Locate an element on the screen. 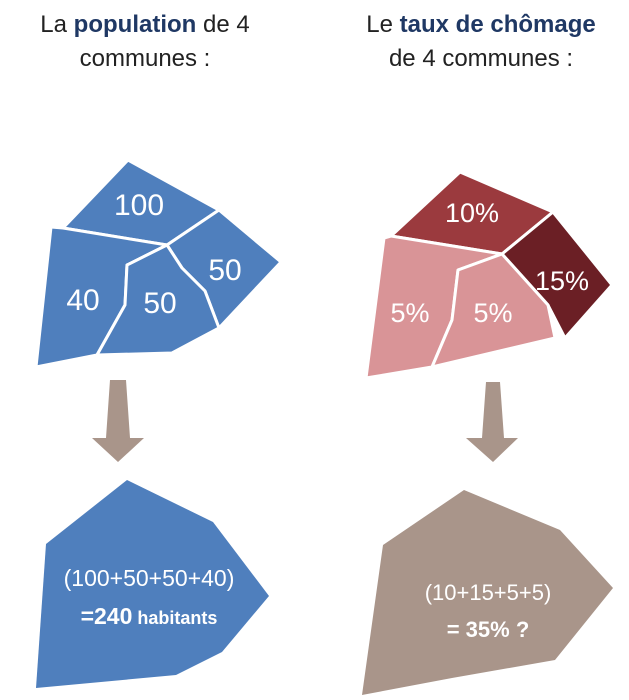 The width and height of the screenshot is (629, 700). rate-value-1: 10% is located at coordinates (472, 213).